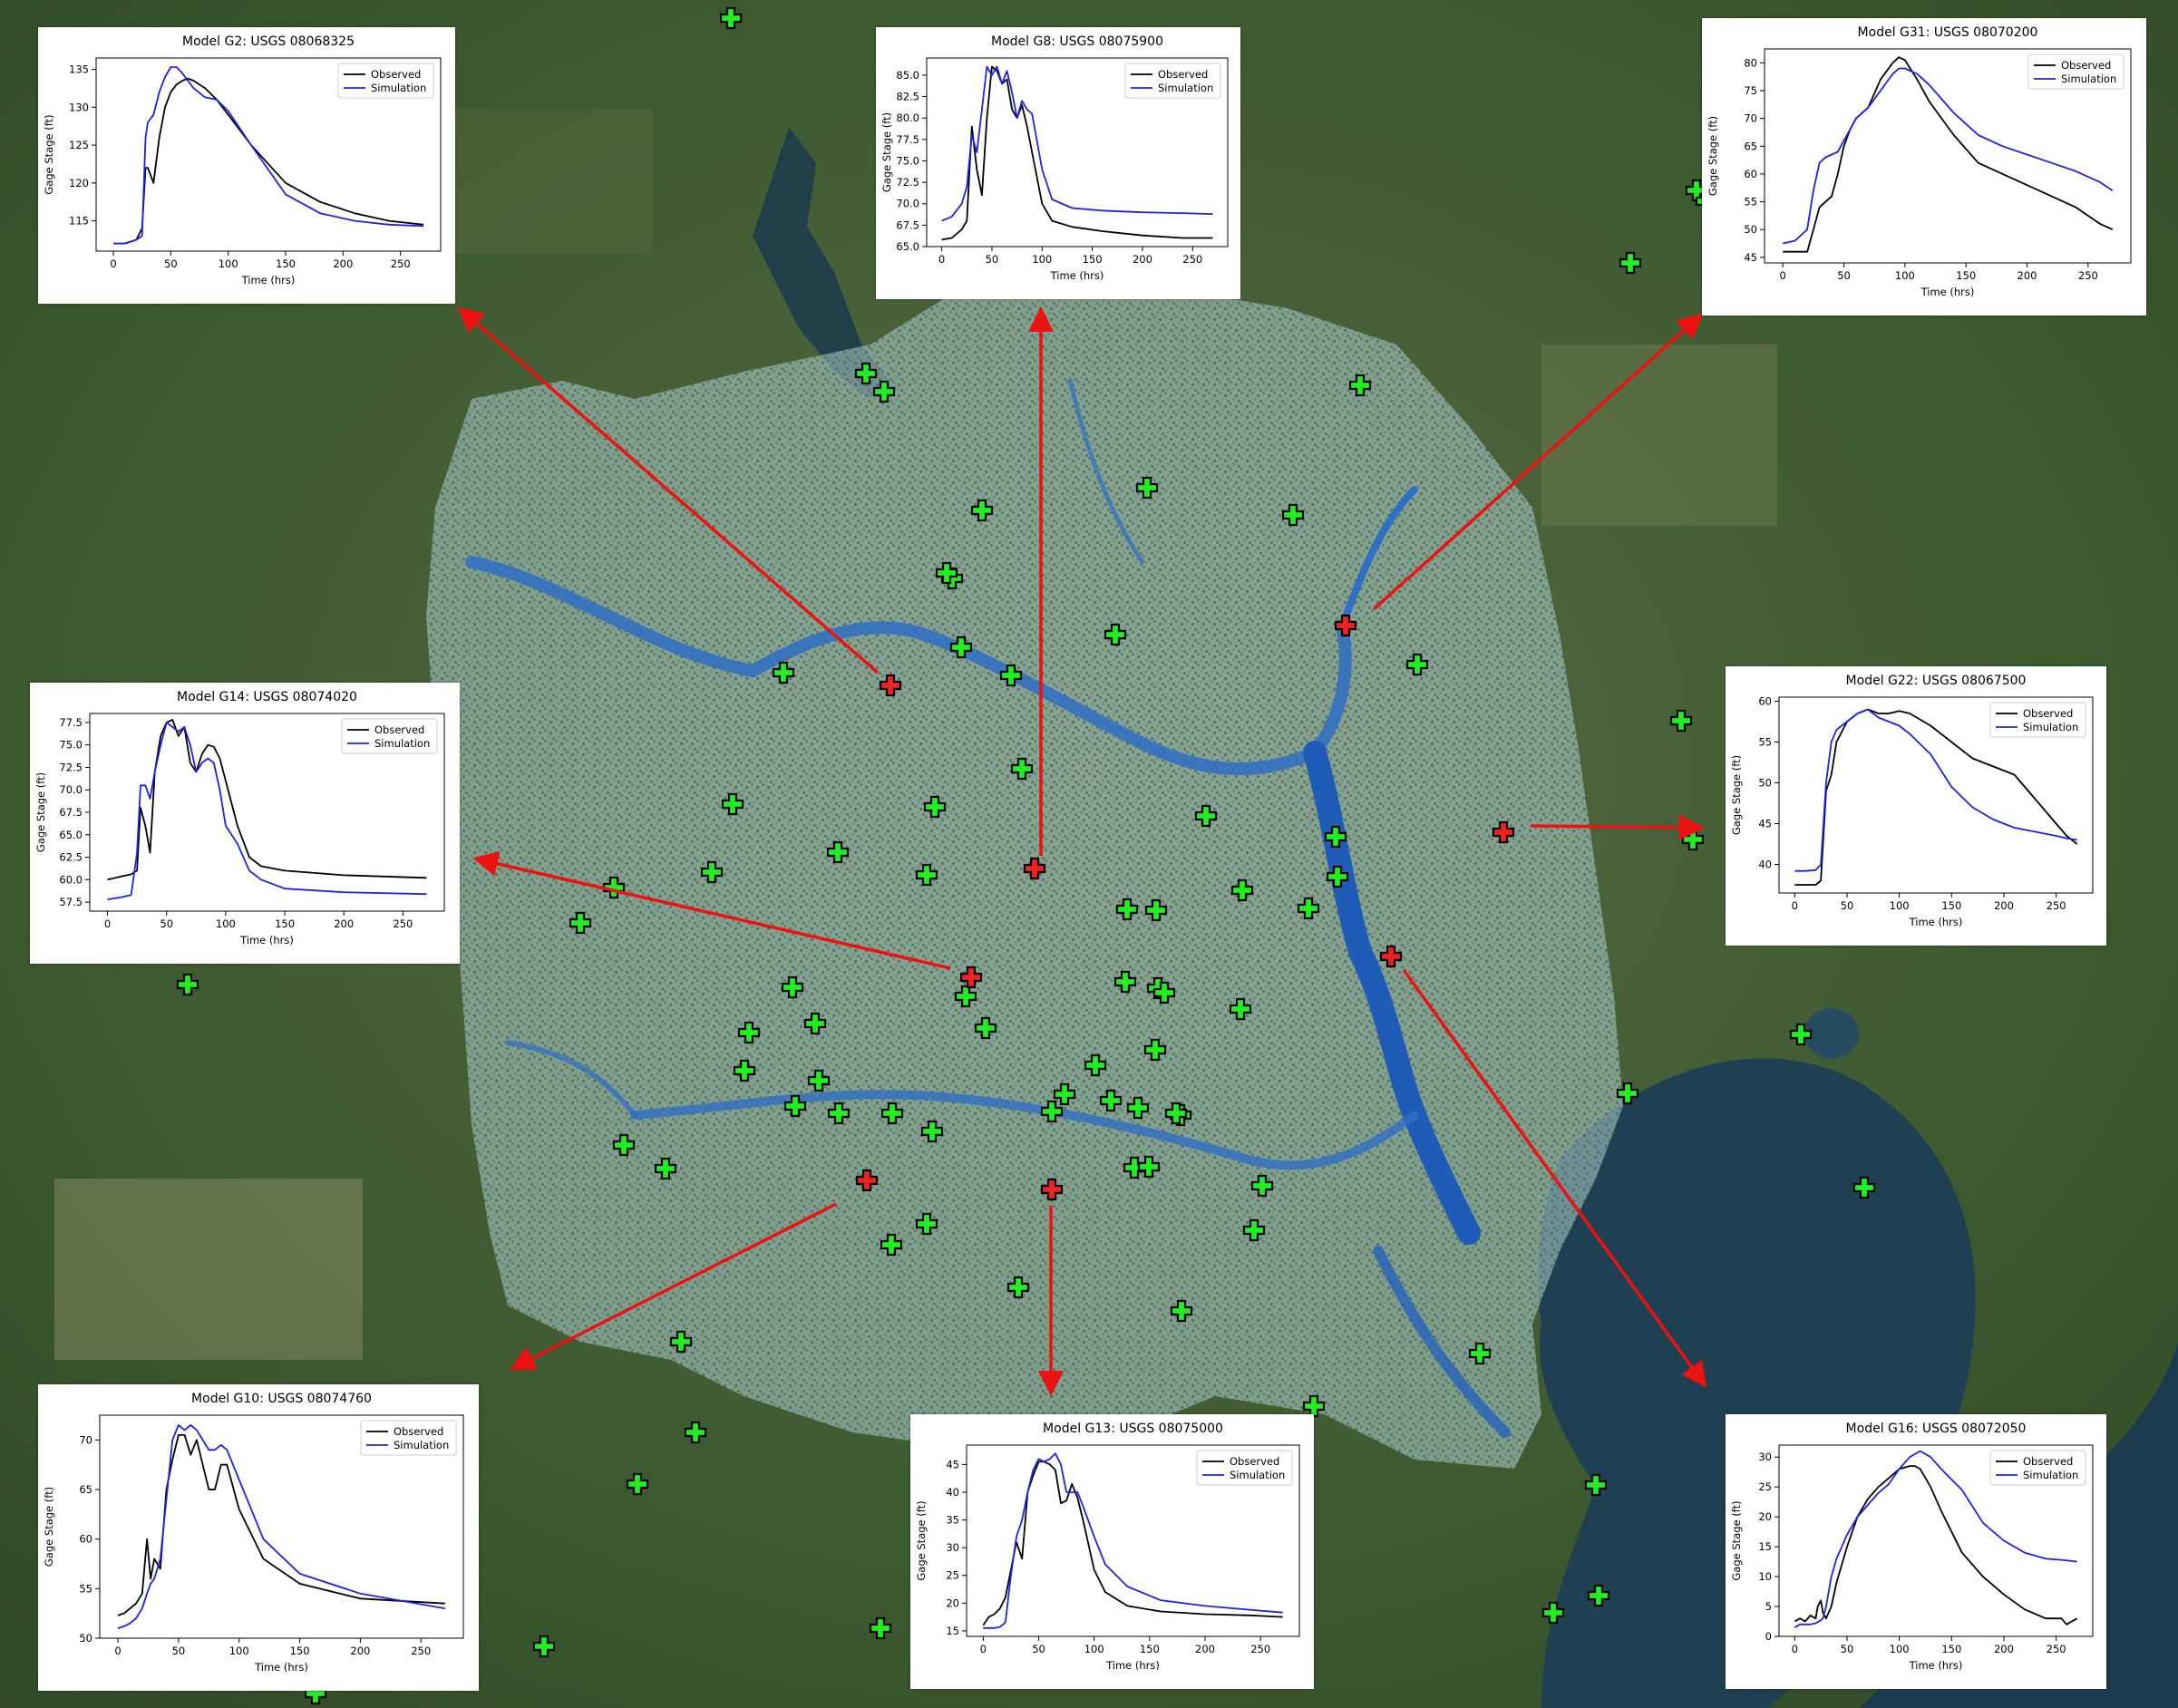 Image resolution: width=2178 pixels, height=1708 pixels. Describe the element at coordinates (79, 183) in the screenshot. I see `y-tick-label: 120` at that location.